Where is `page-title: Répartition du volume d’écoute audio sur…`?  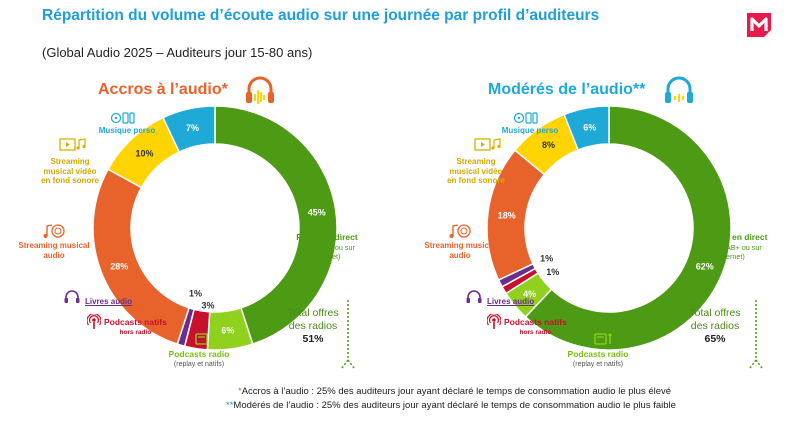
page-title: Répartition du volume d’écoute audio sur… is located at coordinates (321, 15).